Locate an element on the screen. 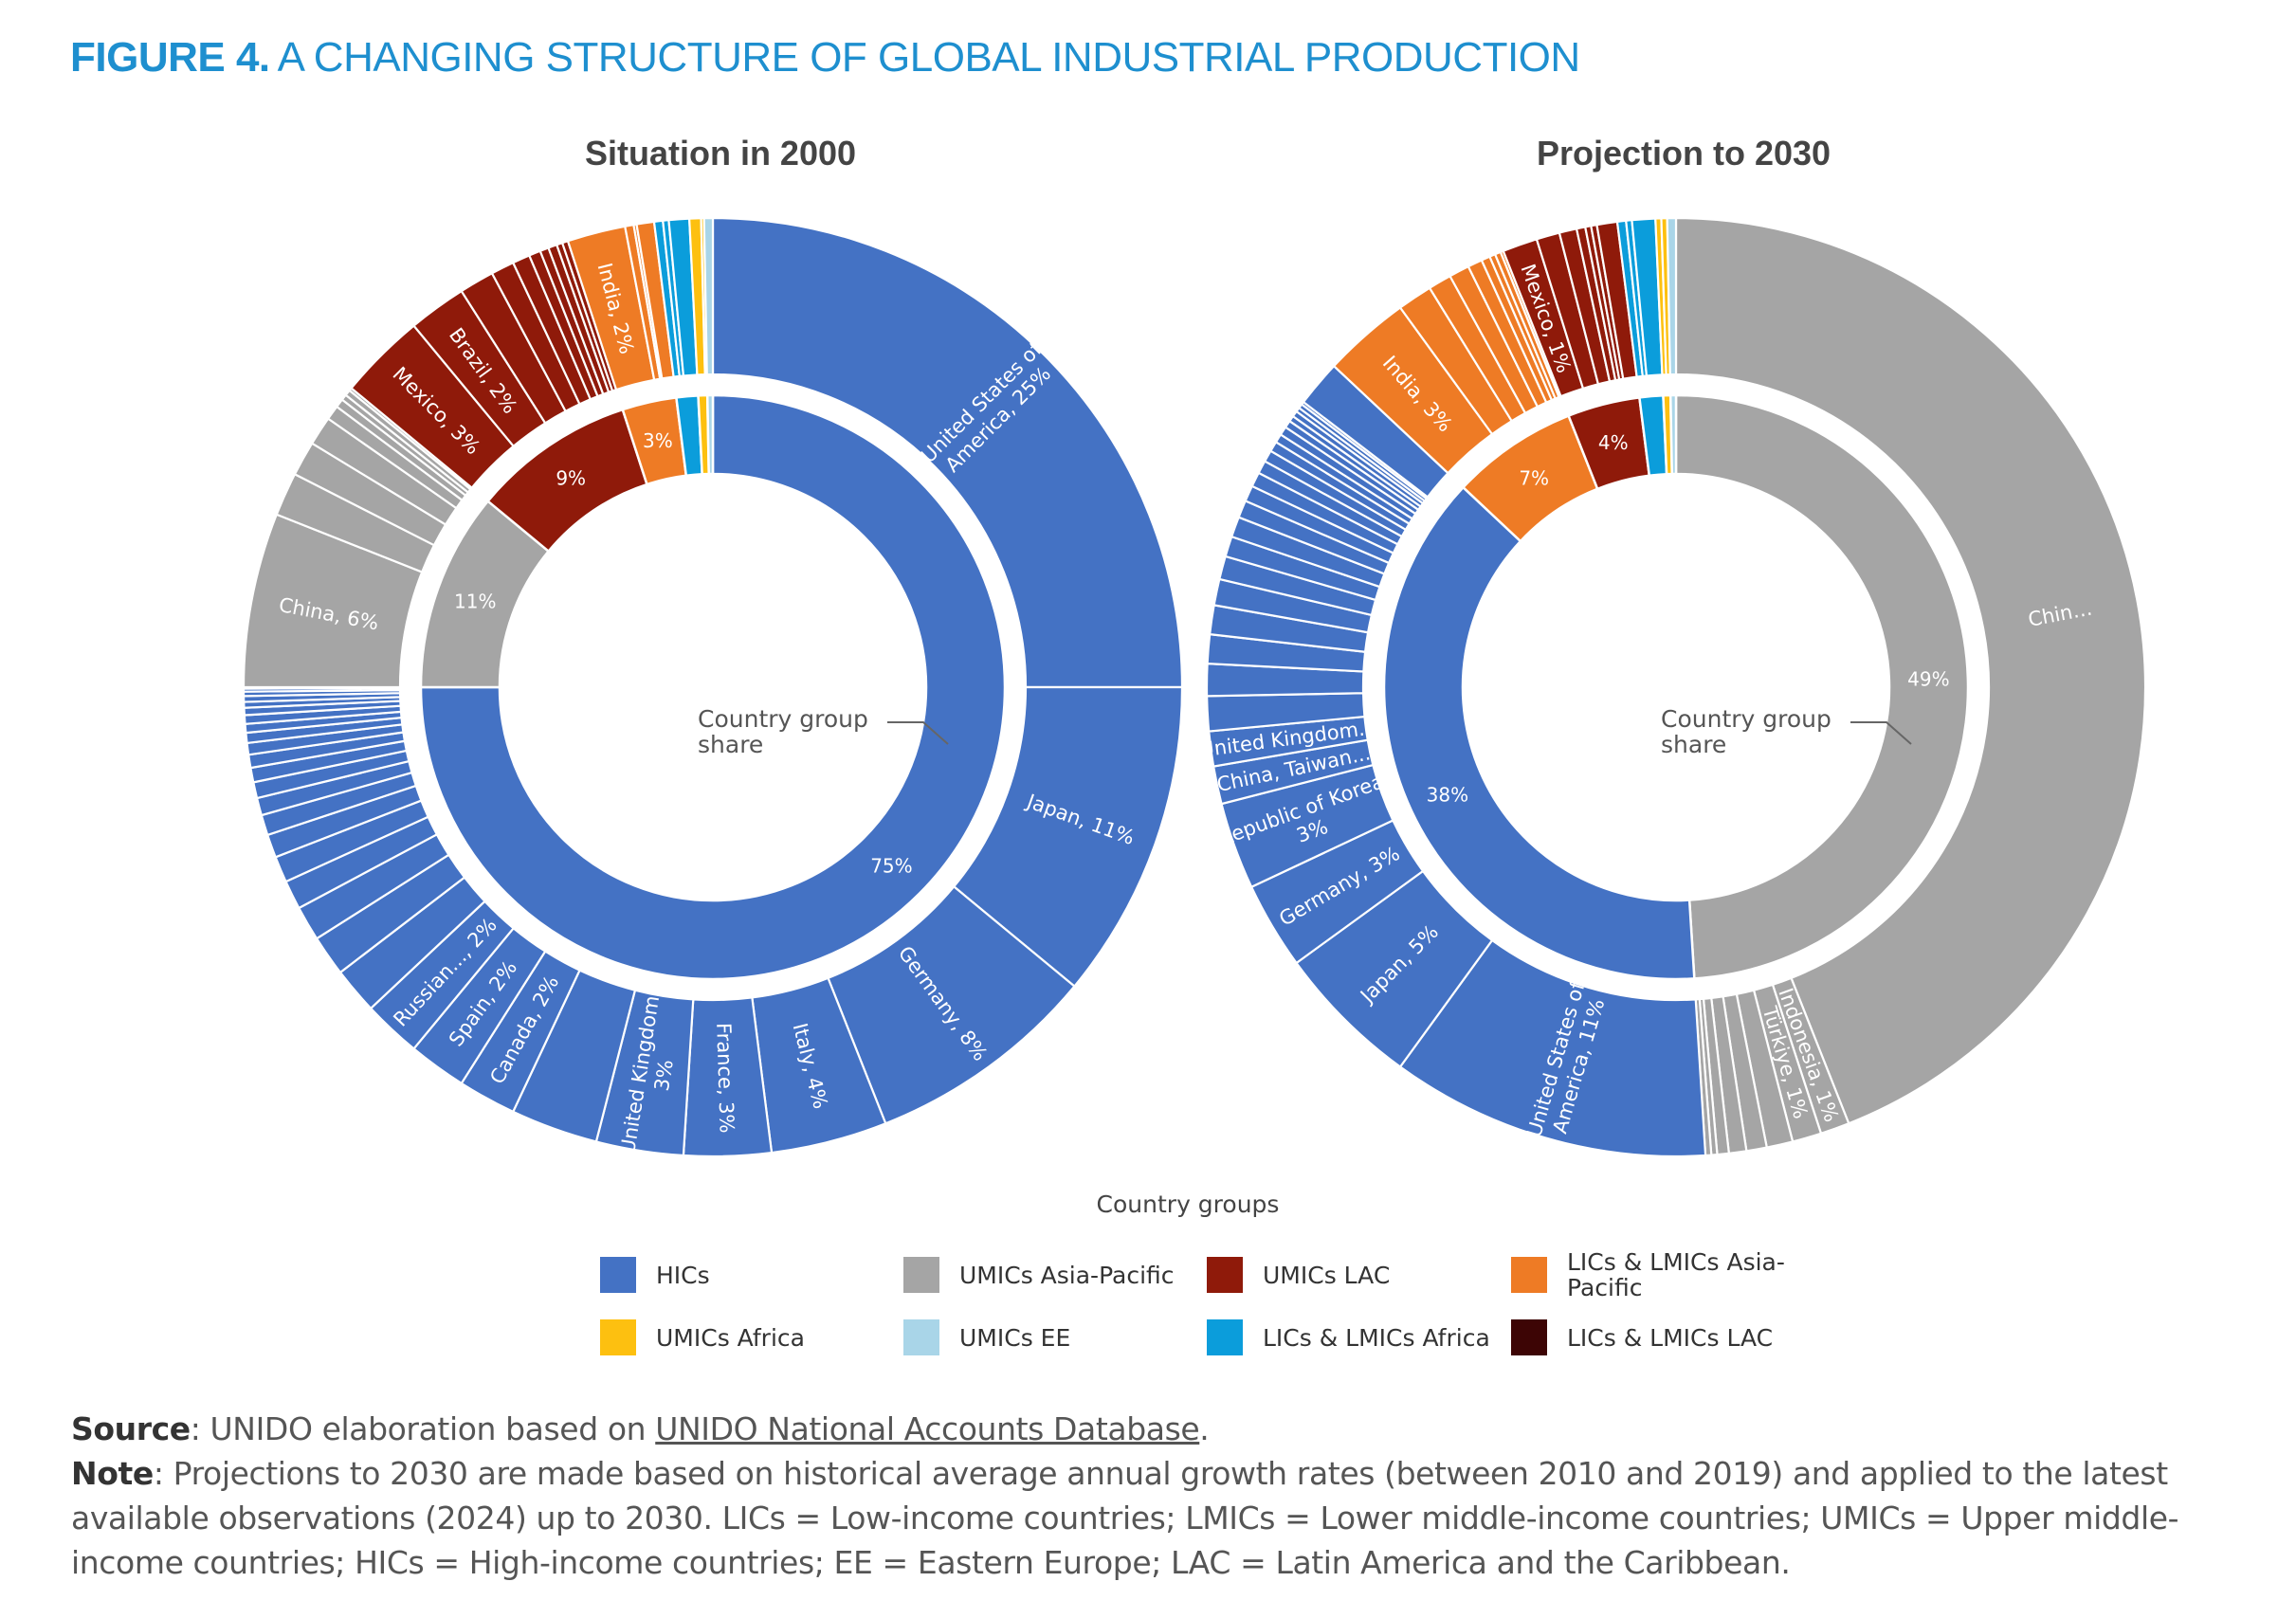 This screenshot has width=2296, height=1600. source-end: . is located at coordinates (1204, 1428).